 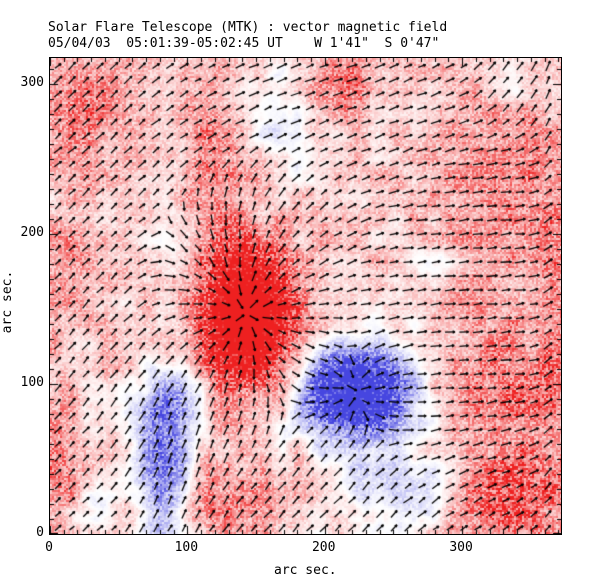 I want to click on x-tick-label: 200, so click(x=323, y=547).